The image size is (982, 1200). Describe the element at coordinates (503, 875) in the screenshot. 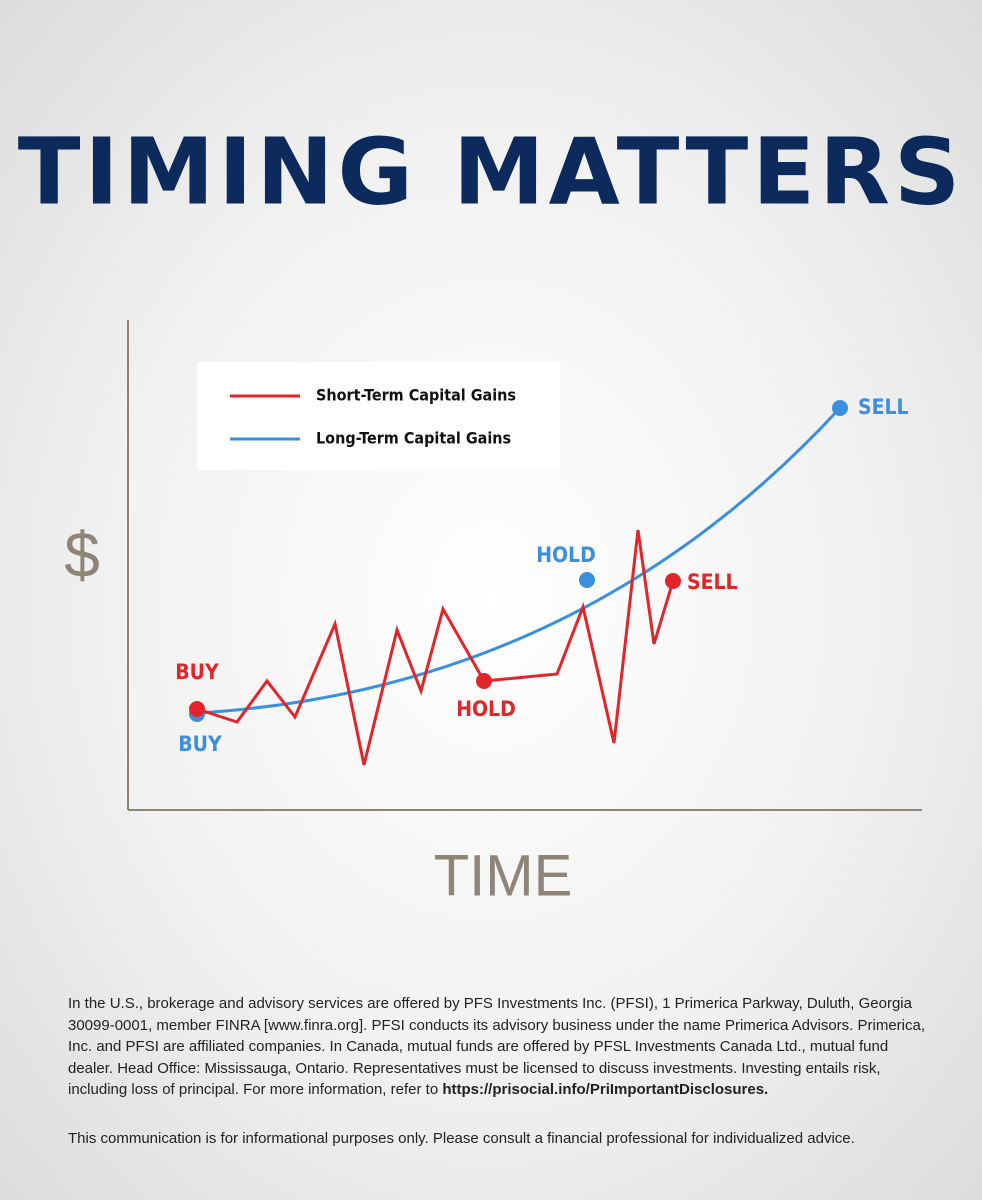

I see `x-label: TIME` at that location.